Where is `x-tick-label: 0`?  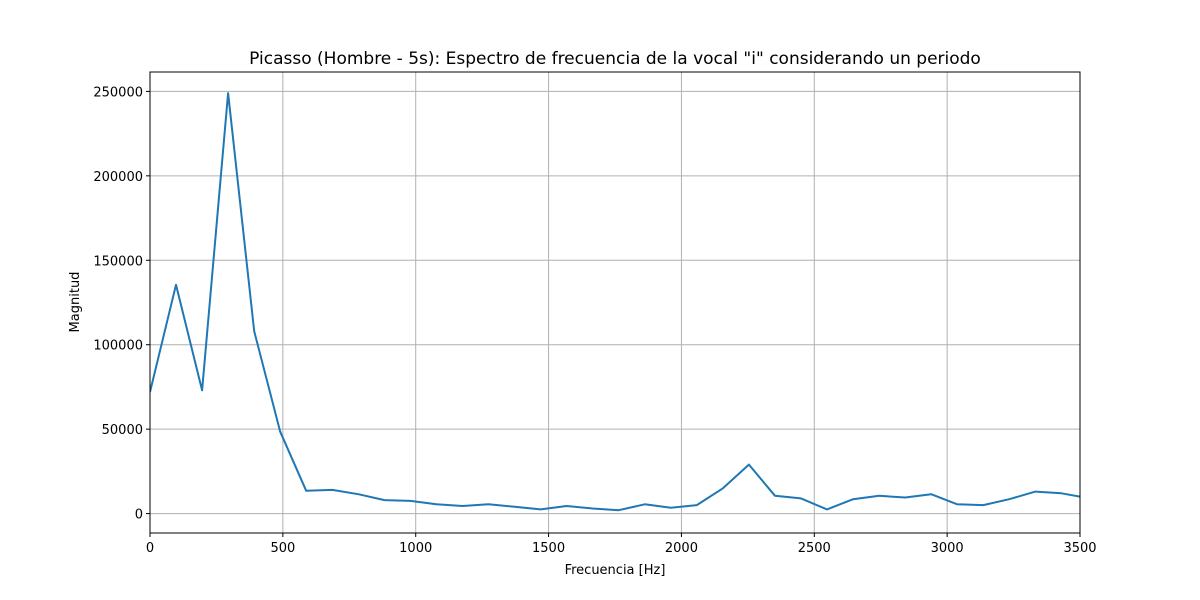
x-tick-label: 0 is located at coordinates (150, 548).